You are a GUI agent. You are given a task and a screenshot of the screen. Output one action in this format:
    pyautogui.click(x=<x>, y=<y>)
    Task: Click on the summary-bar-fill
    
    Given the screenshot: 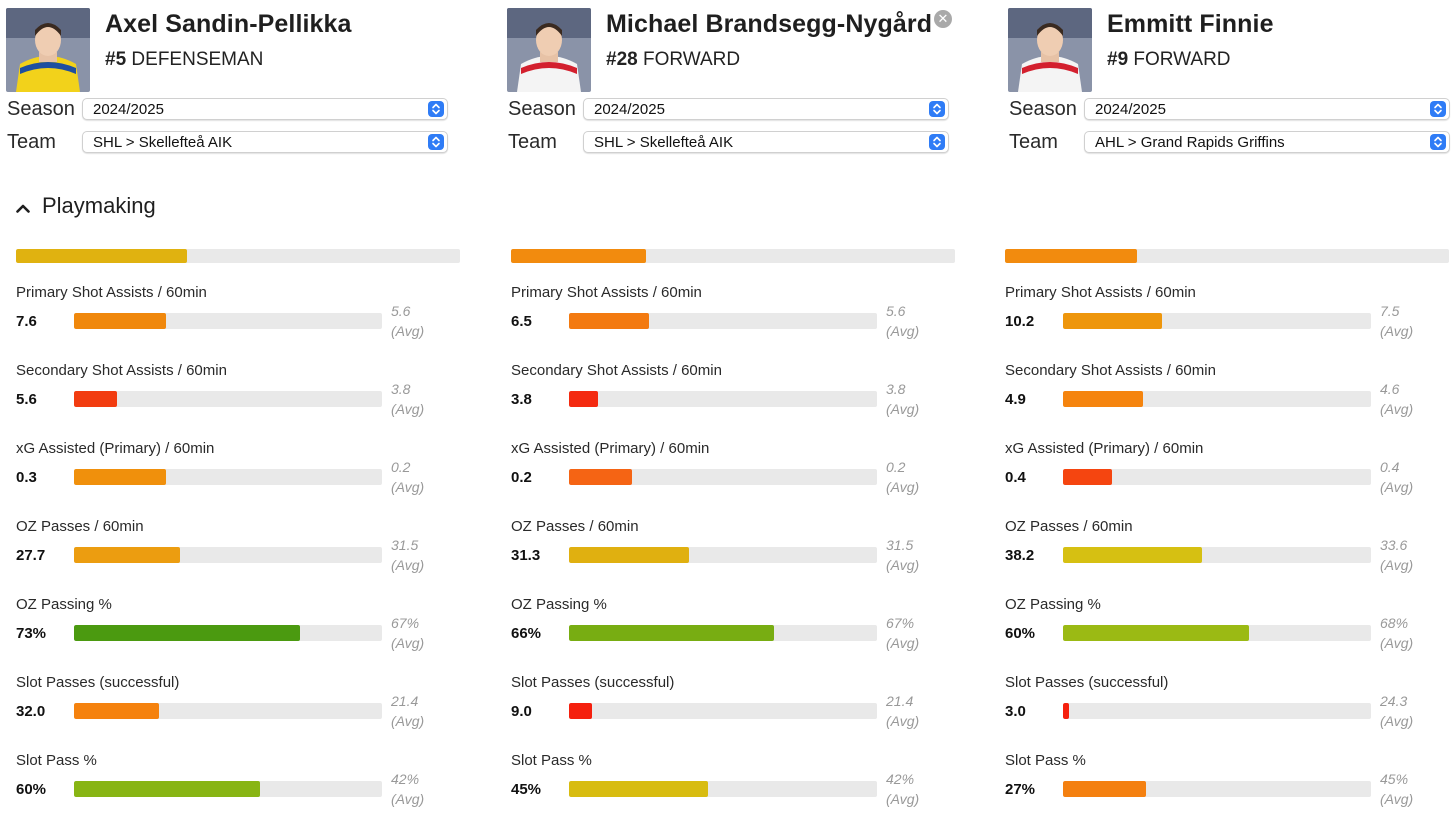 What is the action you would take?
    pyautogui.click(x=101, y=256)
    